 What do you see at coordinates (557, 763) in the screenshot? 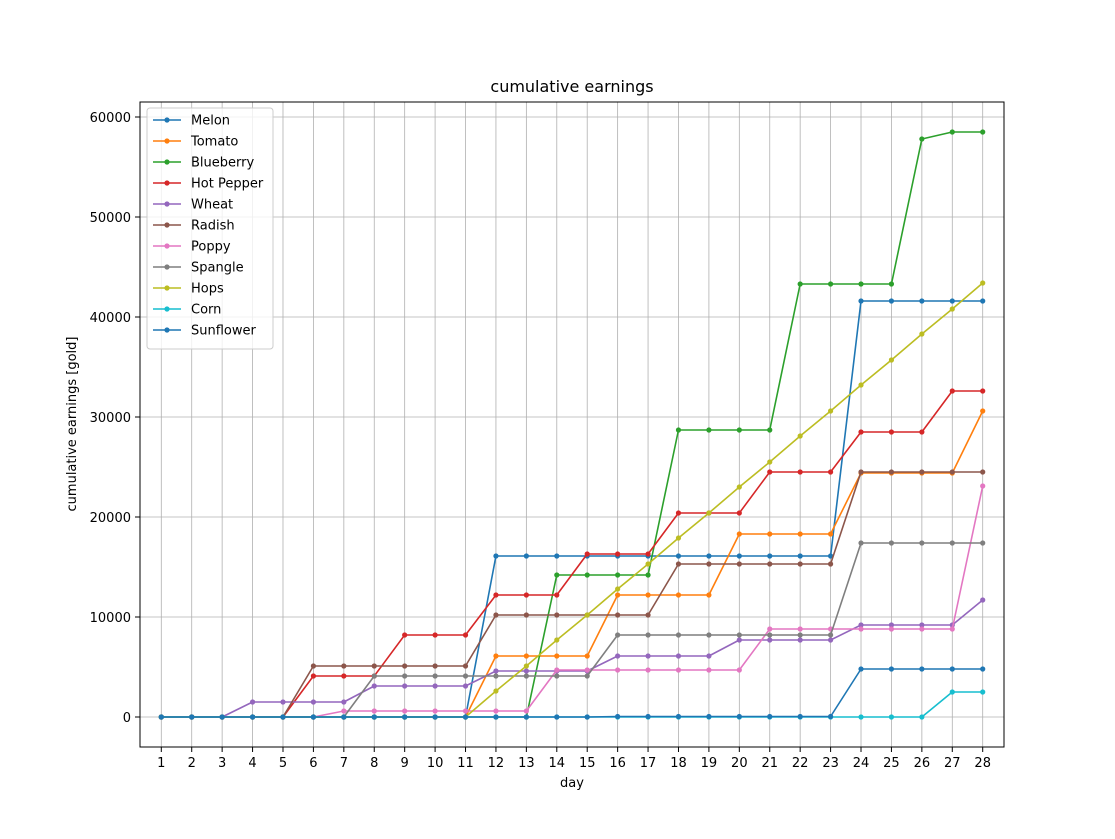
I see `x-tick-label: 14` at bounding box center [557, 763].